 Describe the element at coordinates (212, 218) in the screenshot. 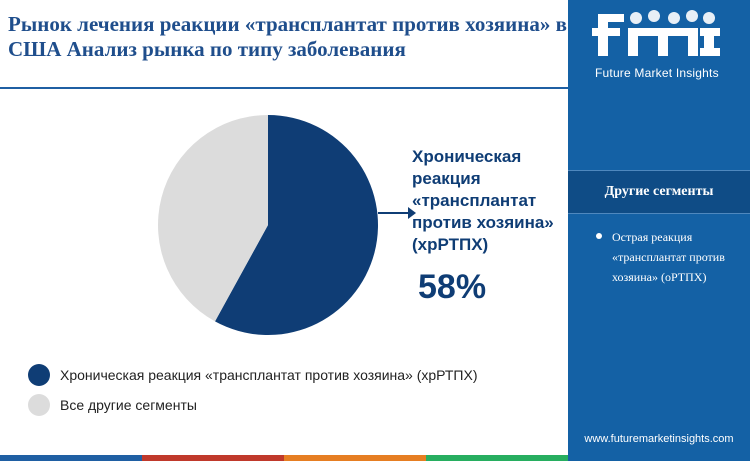

I see `pie-slice-other` at that location.